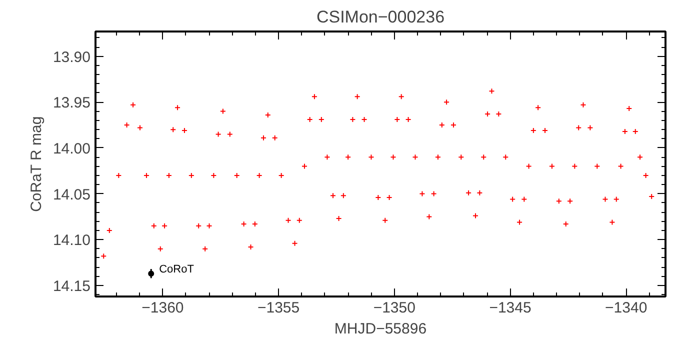 The image size is (695, 340). I want to click on x-tick-label: −1345, so click(510, 308).